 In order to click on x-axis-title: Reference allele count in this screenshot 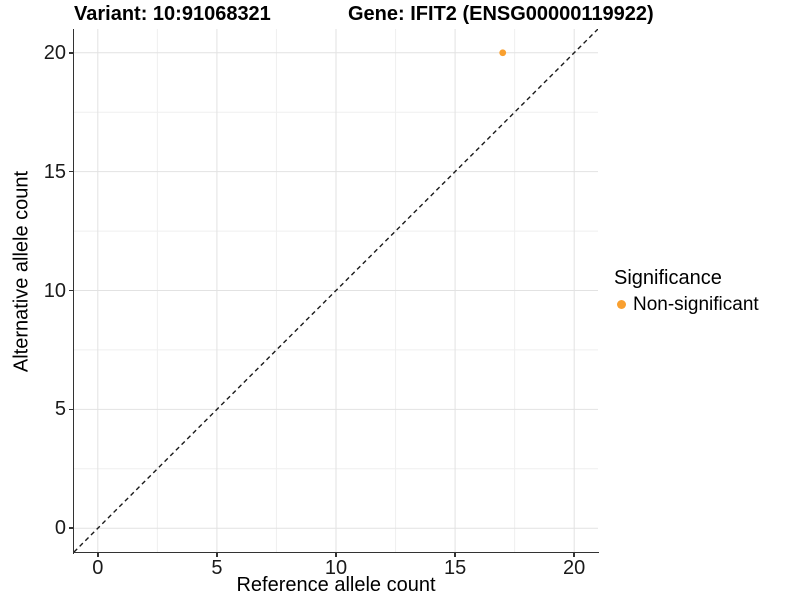, I will do `click(336, 585)`.